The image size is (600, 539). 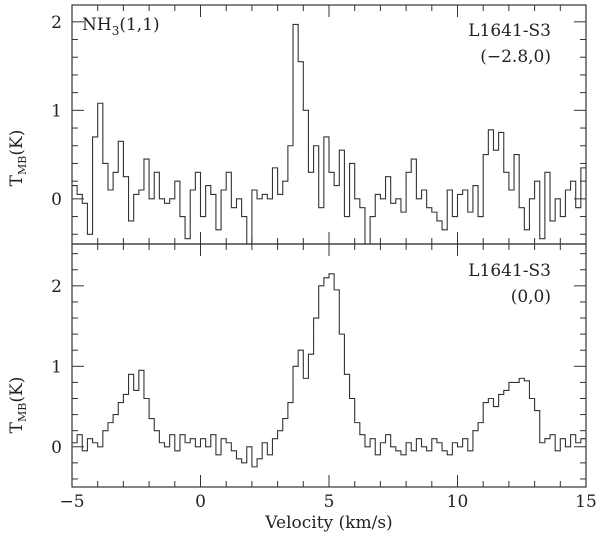 What do you see at coordinates (515, 57) in the screenshot?
I see `top-offset-label: (−2.8,0)` at bounding box center [515, 57].